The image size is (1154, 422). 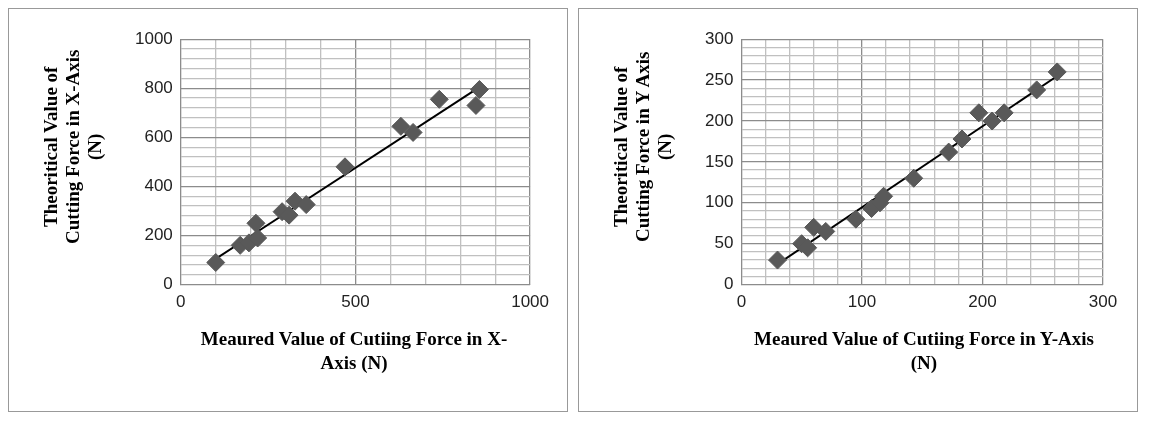 I want to click on y-tick-label: 50, so click(x=724, y=243).